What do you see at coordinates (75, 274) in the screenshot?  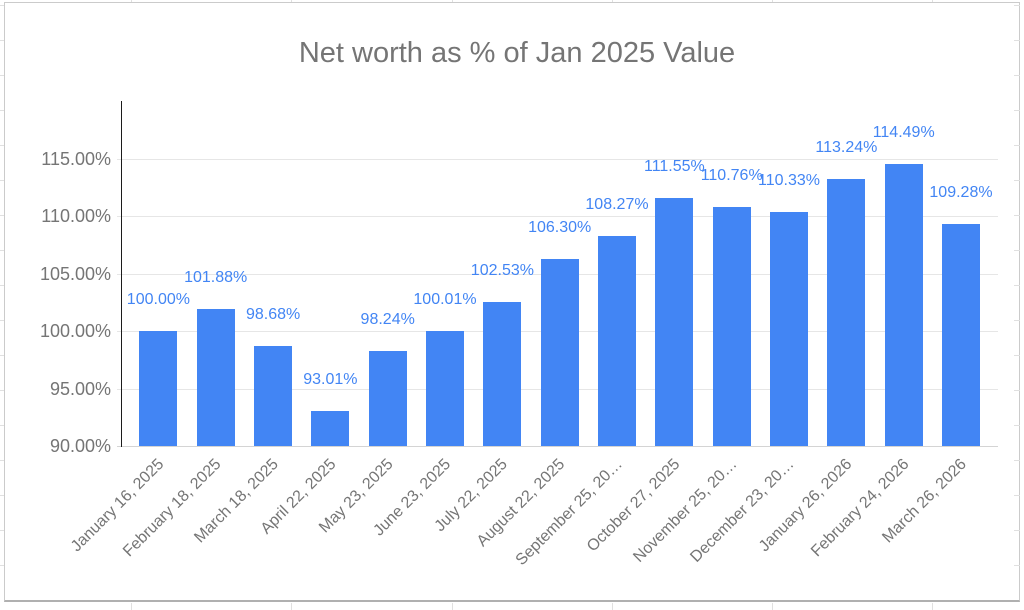 I see `y-axis-tick-label: 105.00%` at bounding box center [75, 274].